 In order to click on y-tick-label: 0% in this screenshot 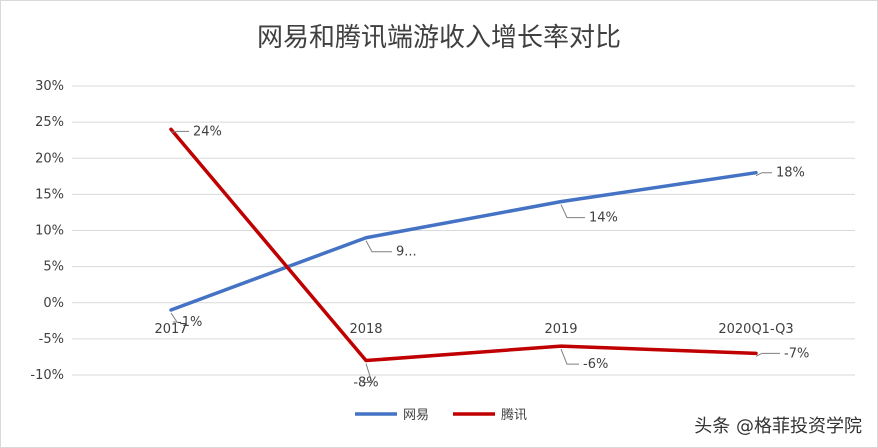, I will do `click(53, 303)`.